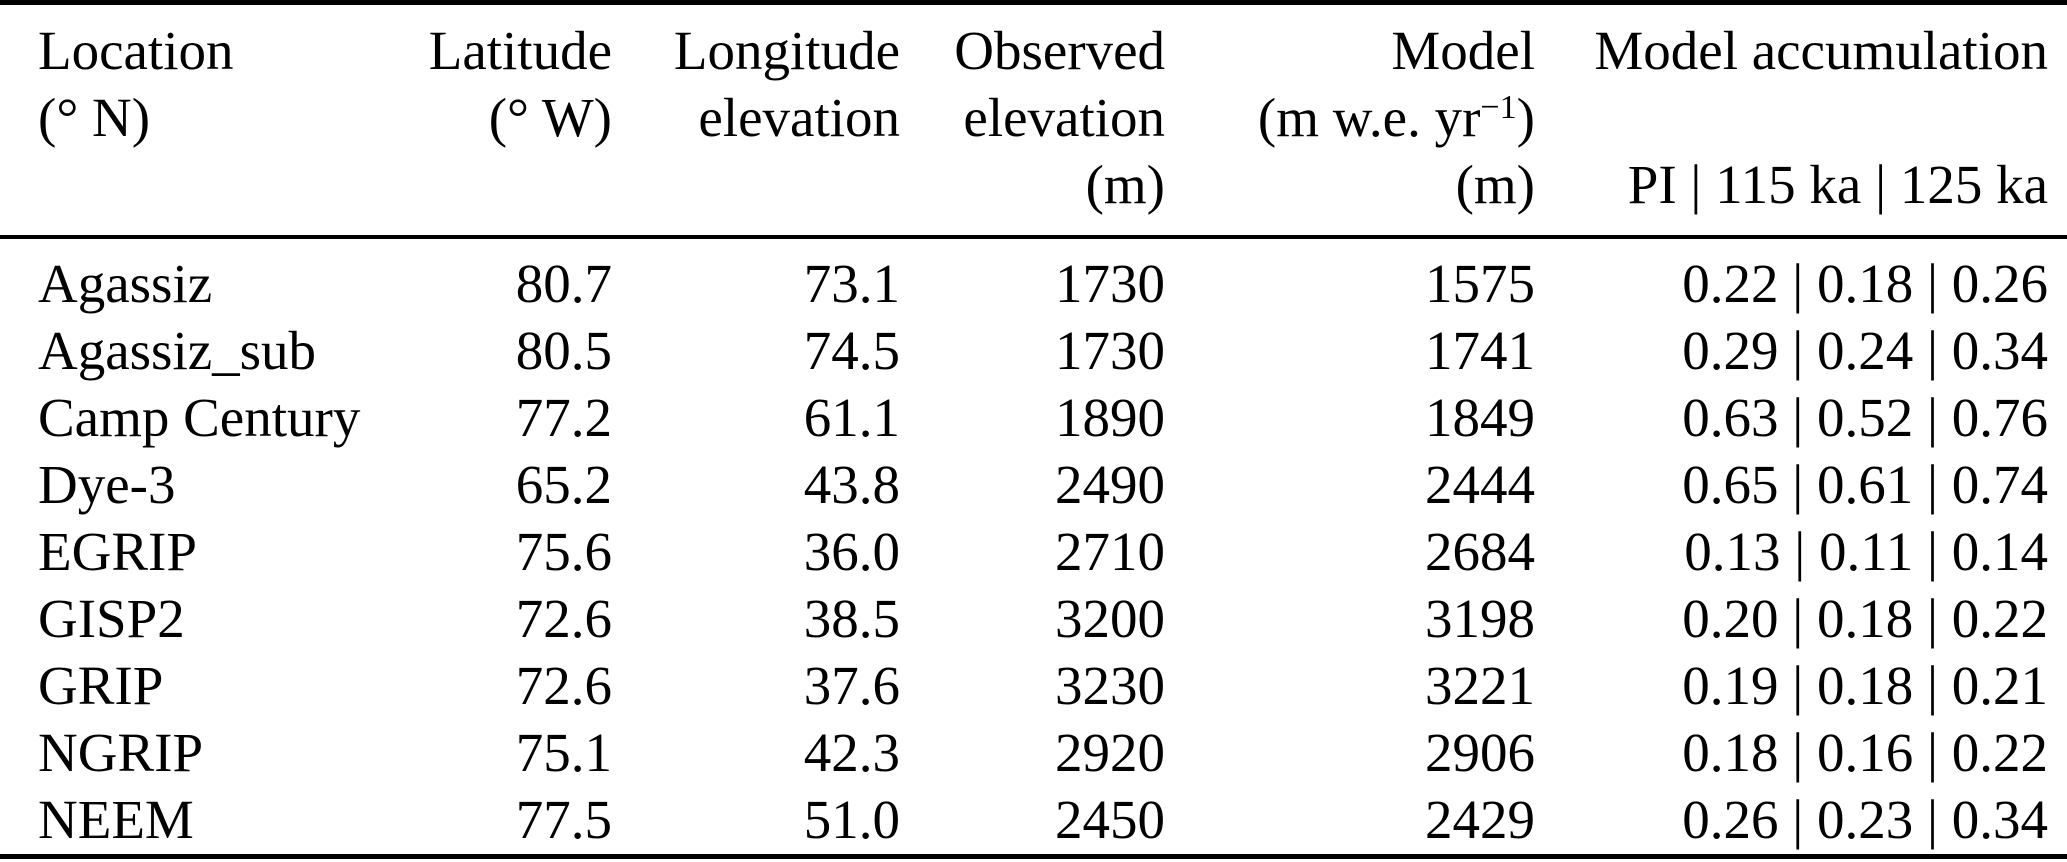  Describe the element at coordinates (1498, 108) in the screenshot. I see `unit-superscript: −1` at that location.